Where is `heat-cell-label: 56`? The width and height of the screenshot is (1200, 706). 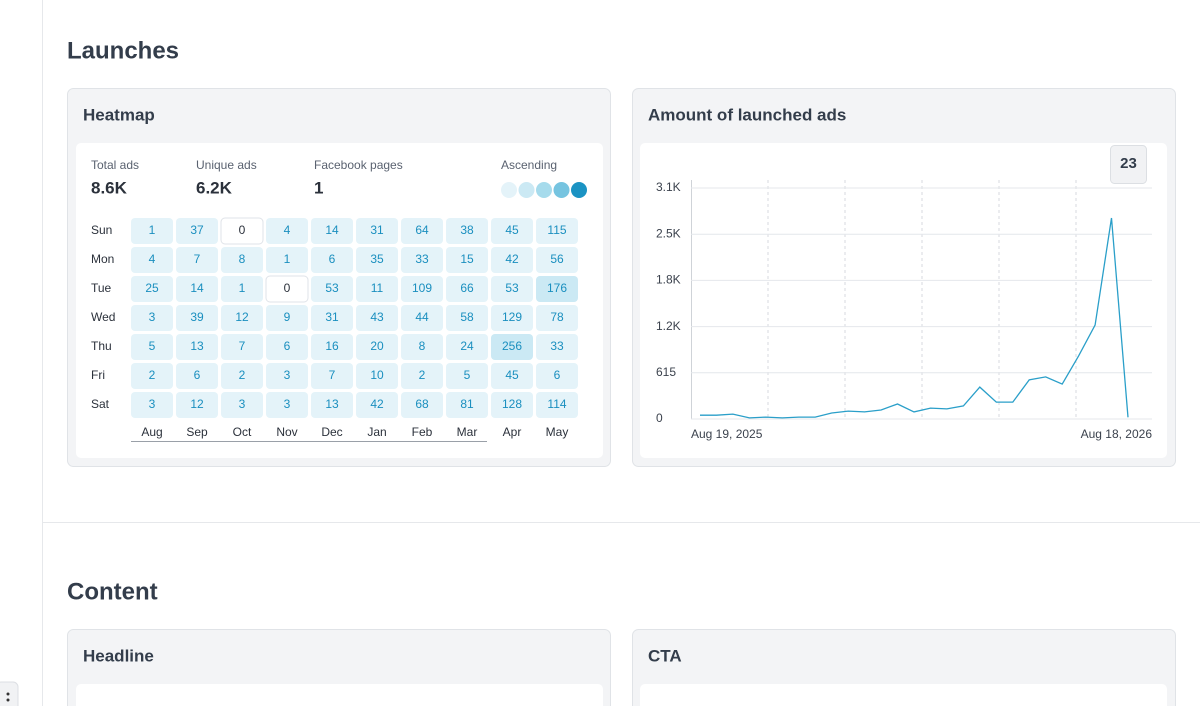
heat-cell-label: 56 is located at coordinates (557, 259).